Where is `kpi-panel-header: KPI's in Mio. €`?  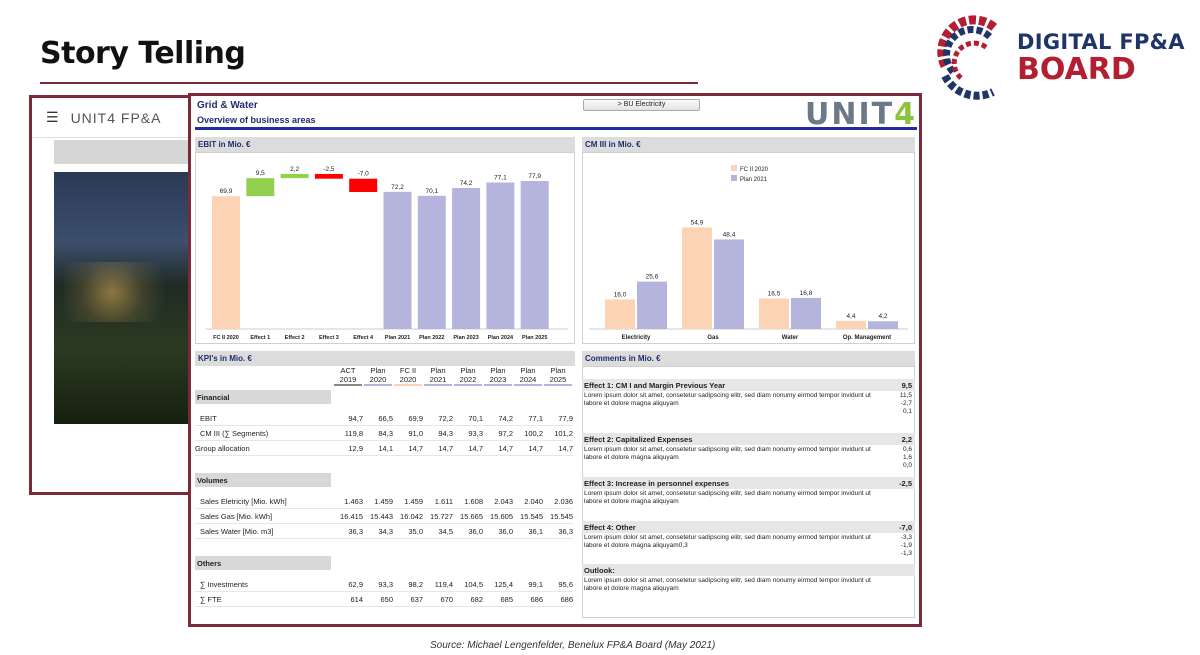 kpi-panel-header: KPI's in Mio. € is located at coordinates (385, 358).